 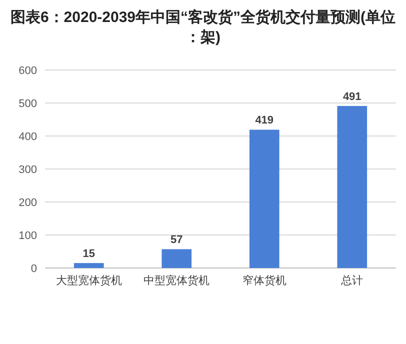 I want to click on y-tick-label: 500, so click(x=27, y=104).